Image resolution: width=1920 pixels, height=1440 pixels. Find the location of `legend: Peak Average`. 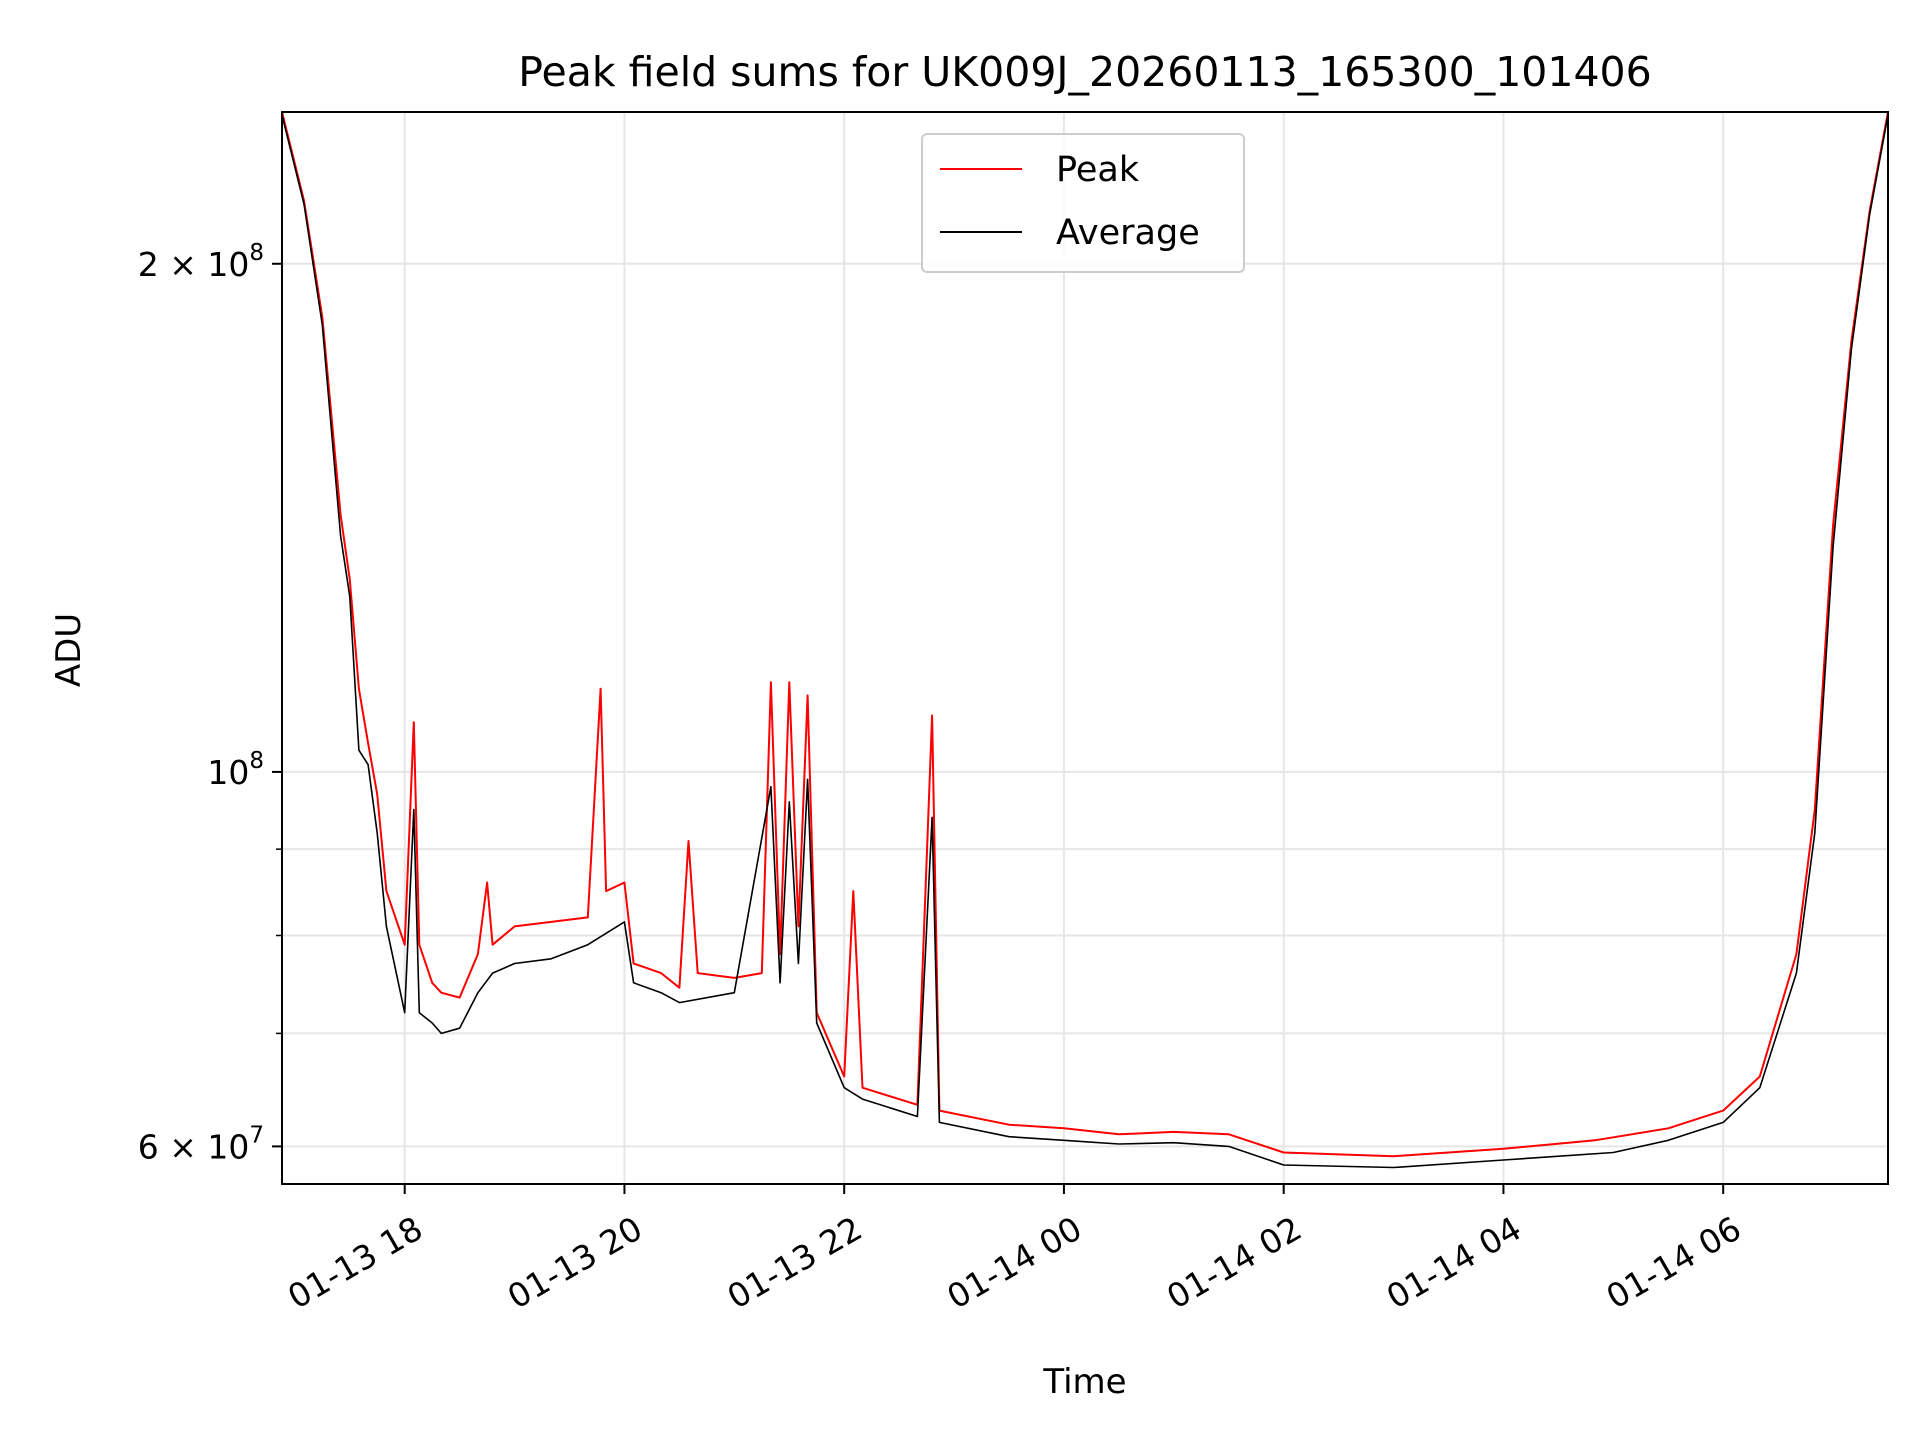

legend: Peak Average is located at coordinates (1083, 203).